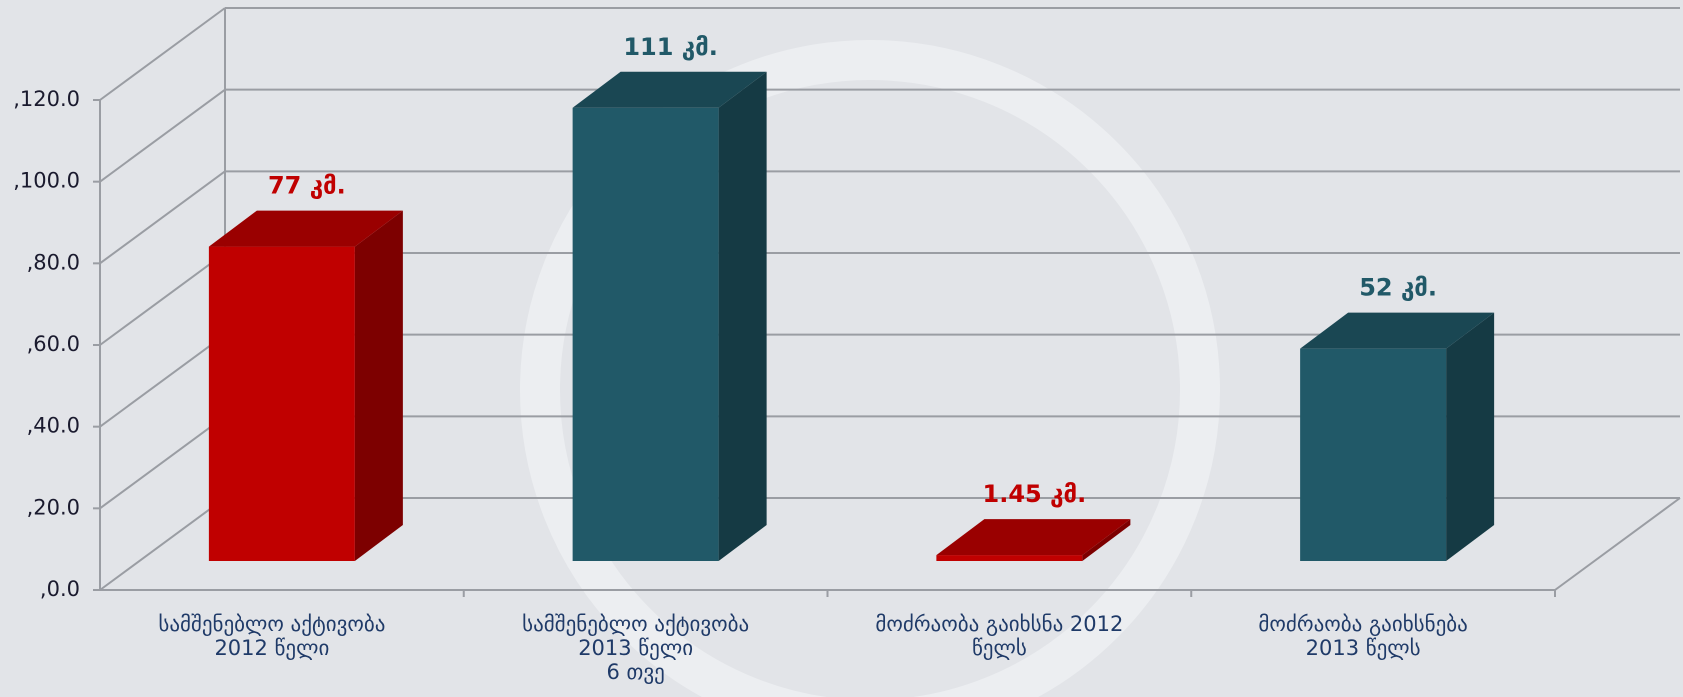  I want to click on y-tick-label: ,80.0, so click(53, 262).